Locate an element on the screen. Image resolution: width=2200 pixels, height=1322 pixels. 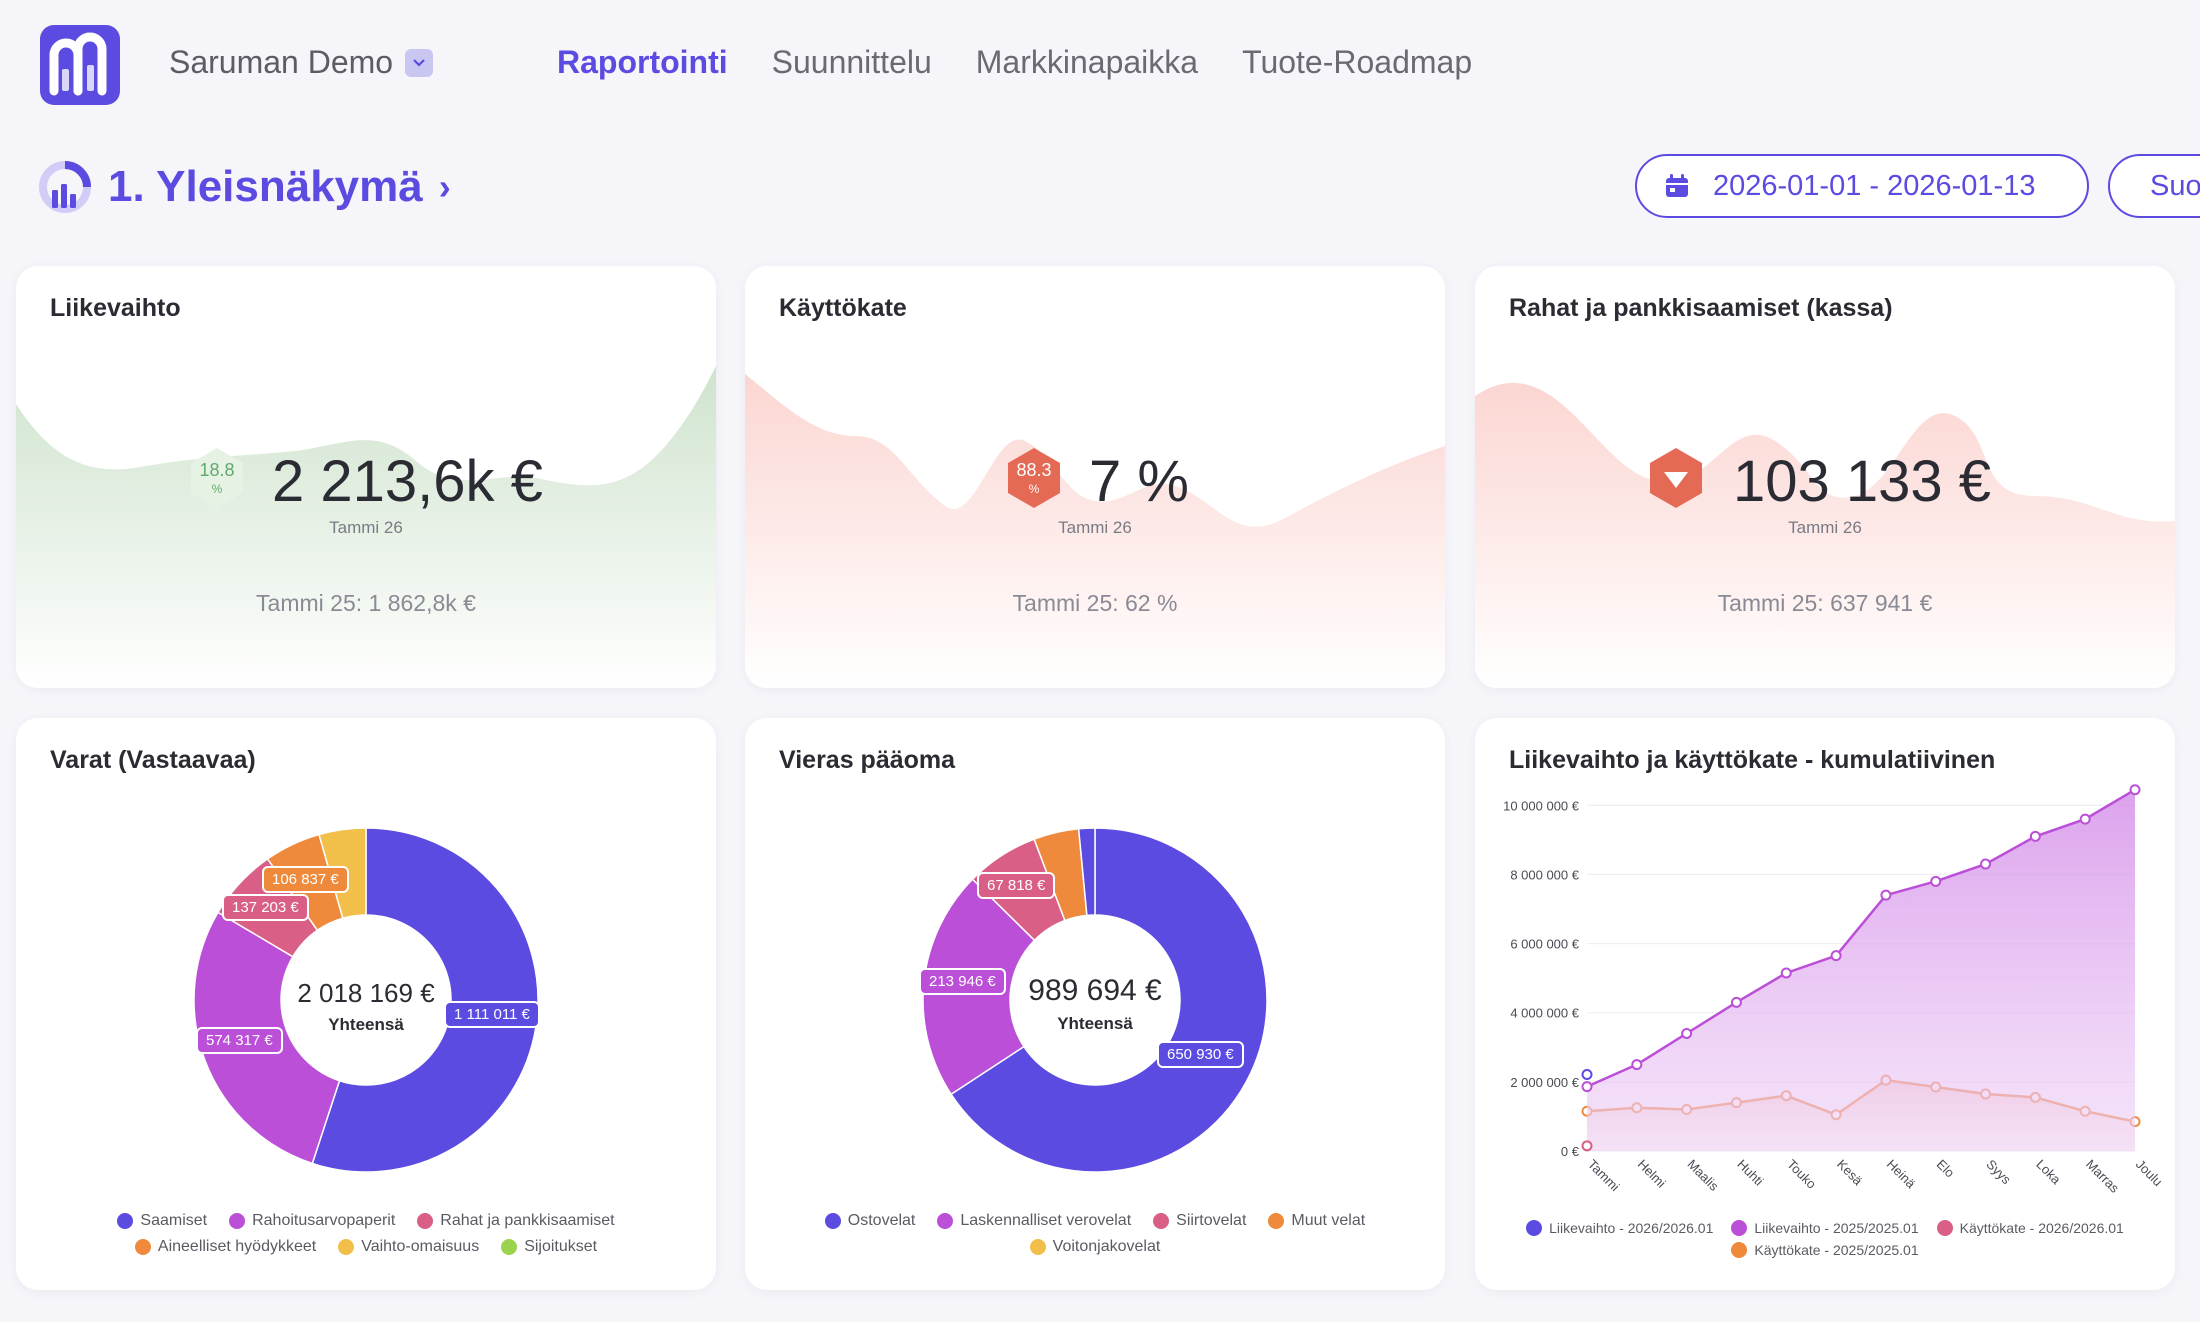
nav-item-suunnittelu: Suunnittelu is located at coordinates (851, 62).